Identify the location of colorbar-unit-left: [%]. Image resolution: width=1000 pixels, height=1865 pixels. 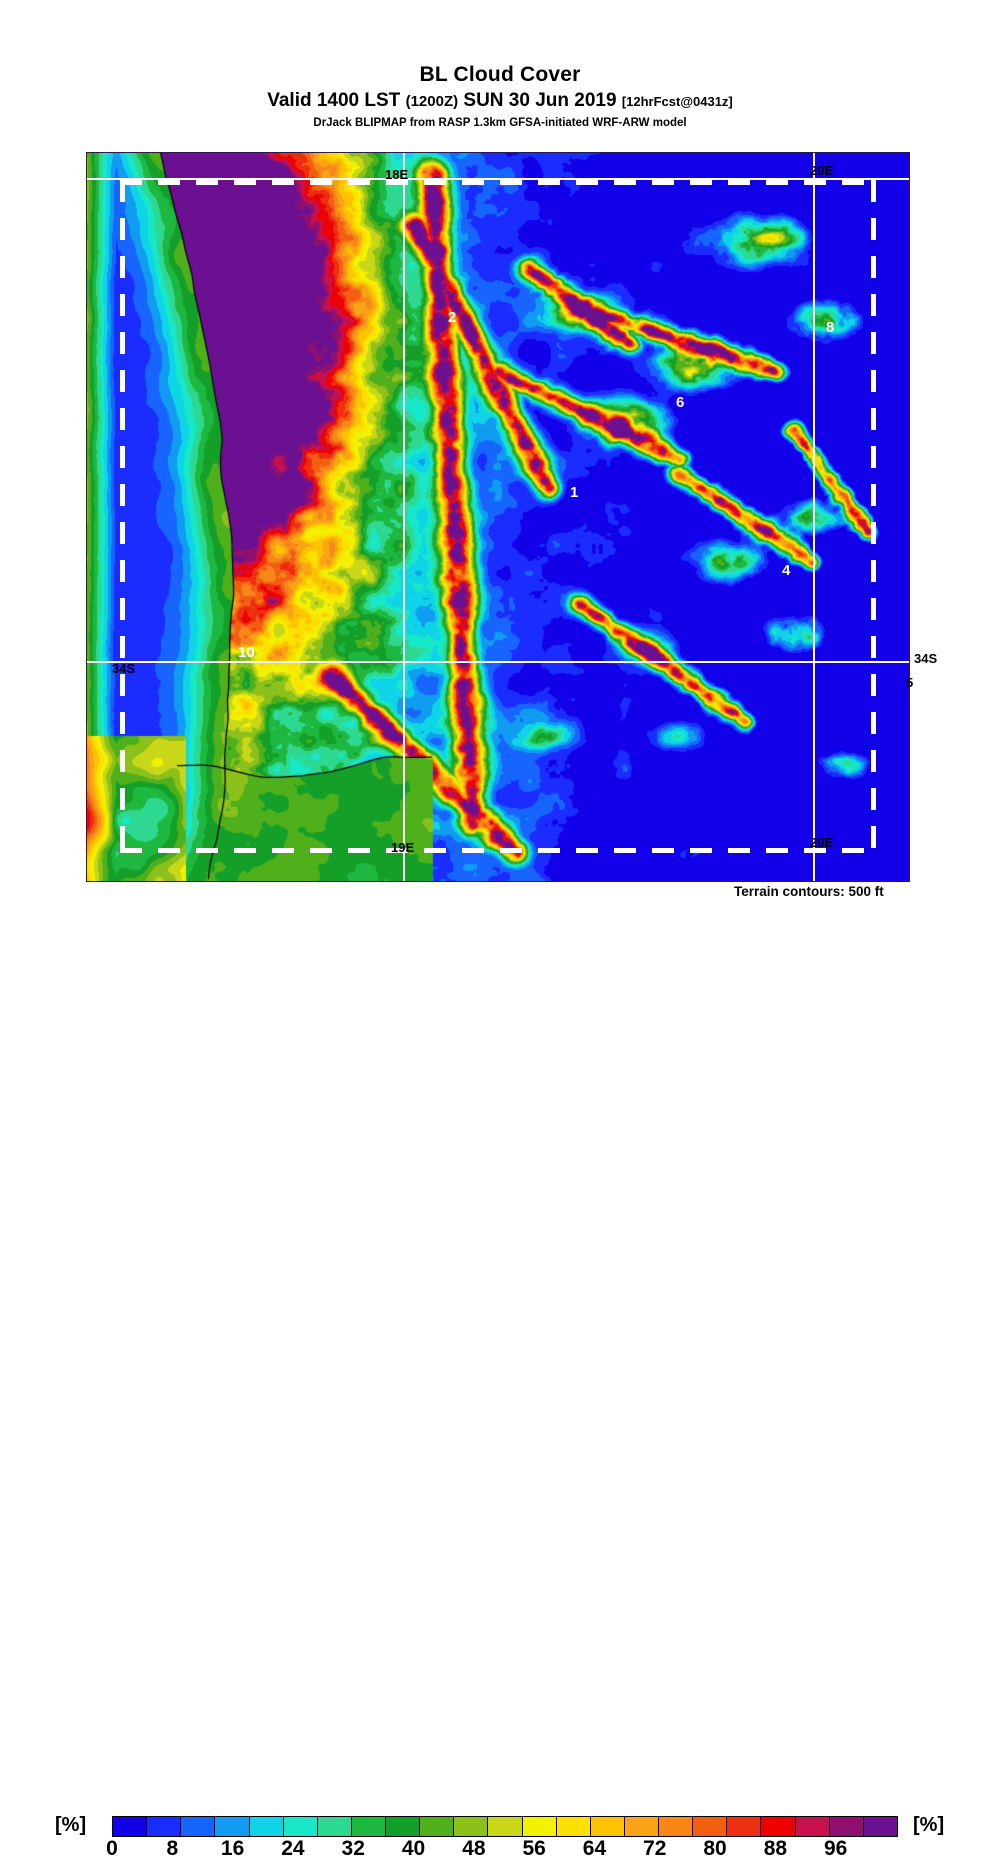
(71, 1825).